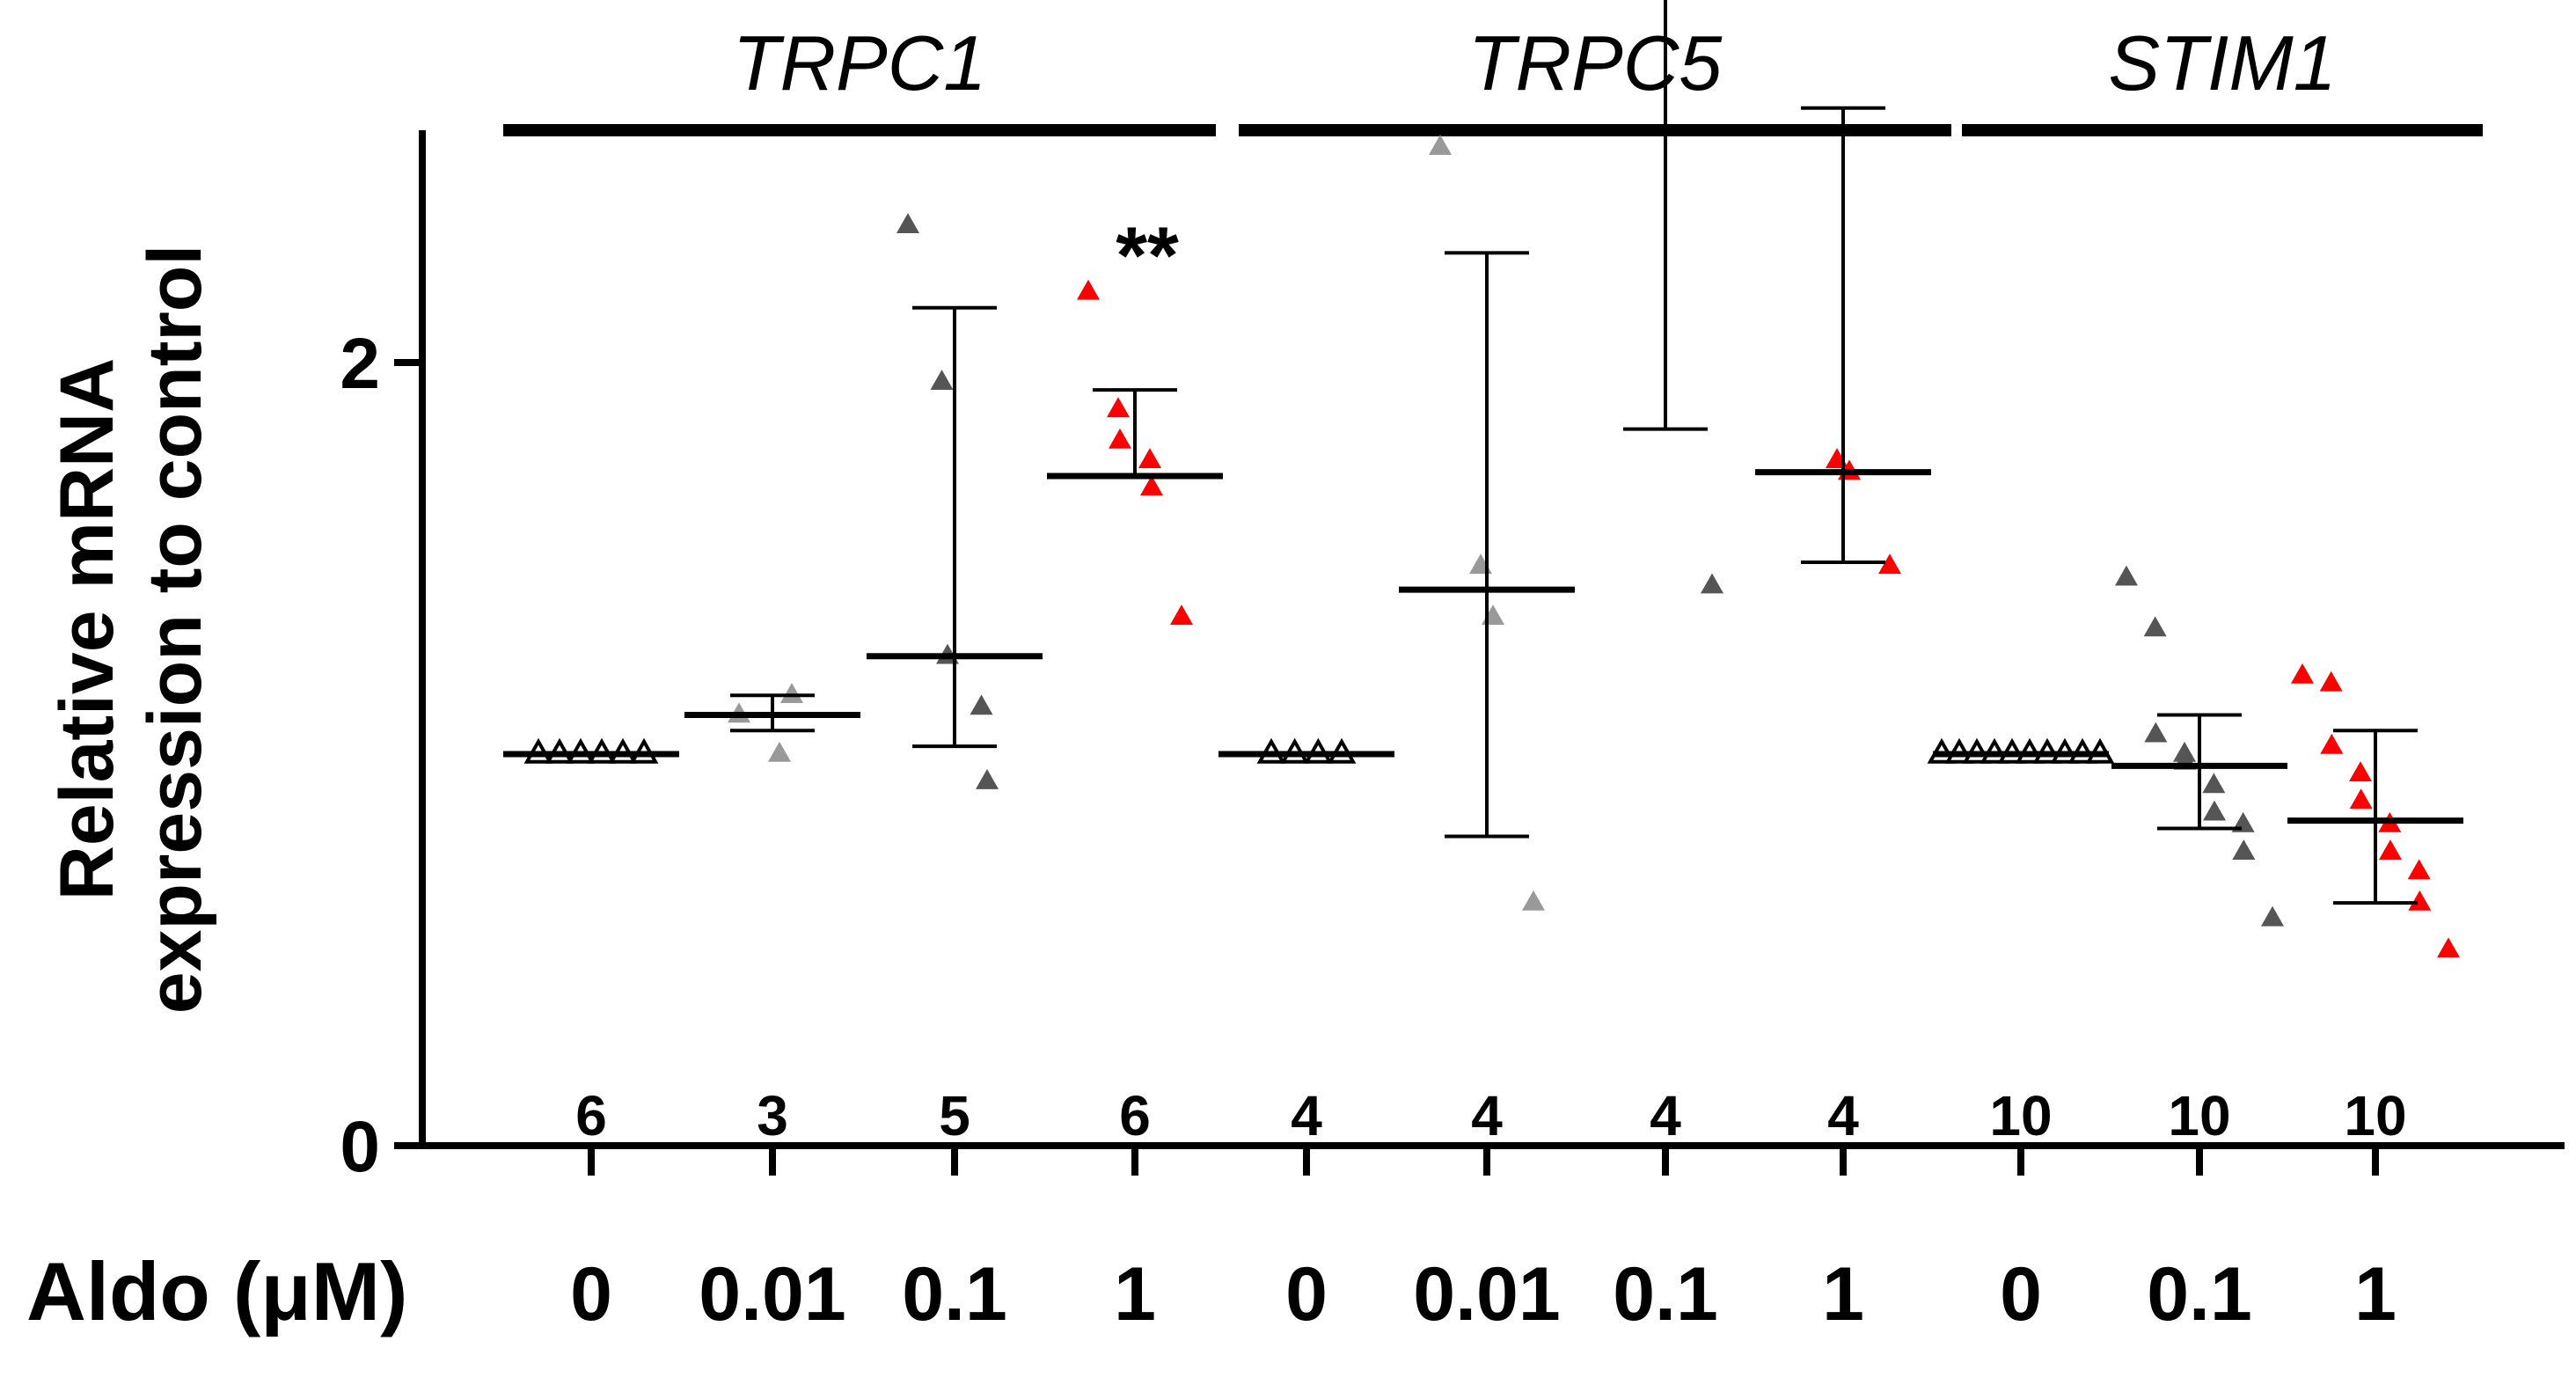  Describe the element at coordinates (860, 62) in the screenshot. I see `gene-label: TRPC1` at that location.